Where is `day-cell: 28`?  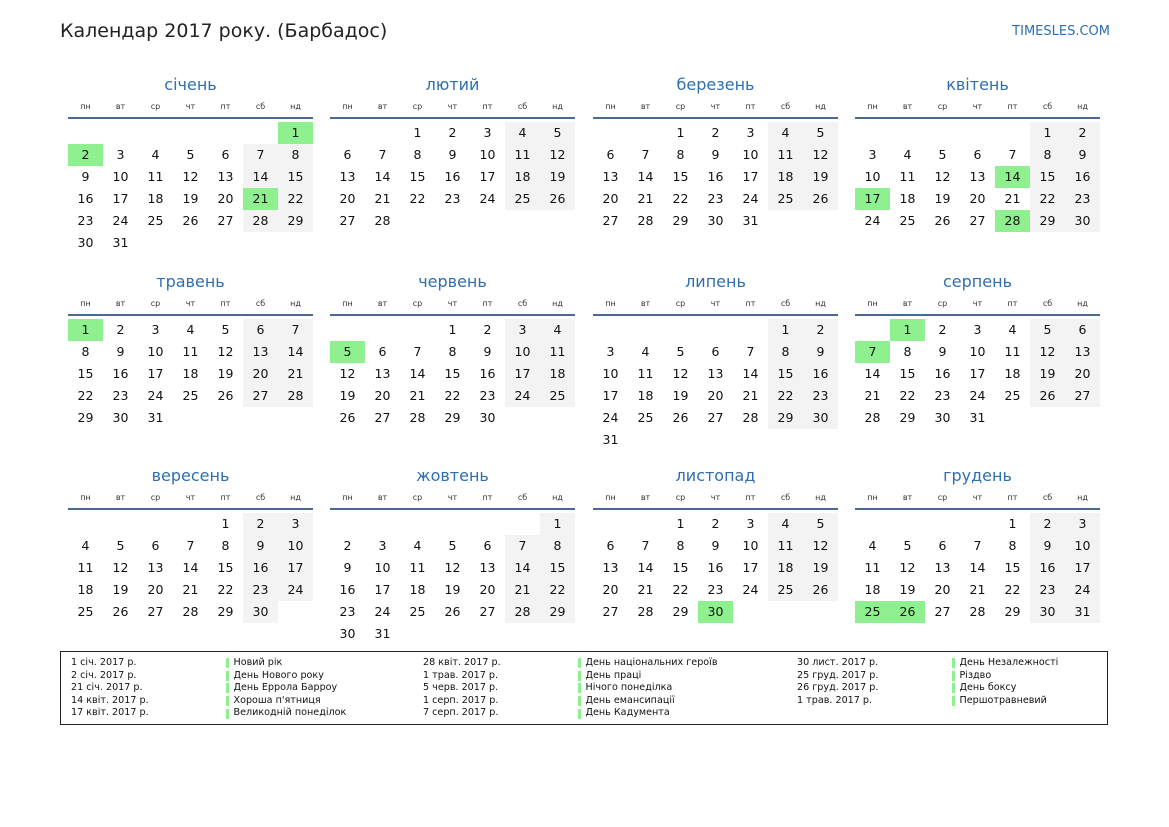 day-cell: 28 is located at coordinates (417, 417).